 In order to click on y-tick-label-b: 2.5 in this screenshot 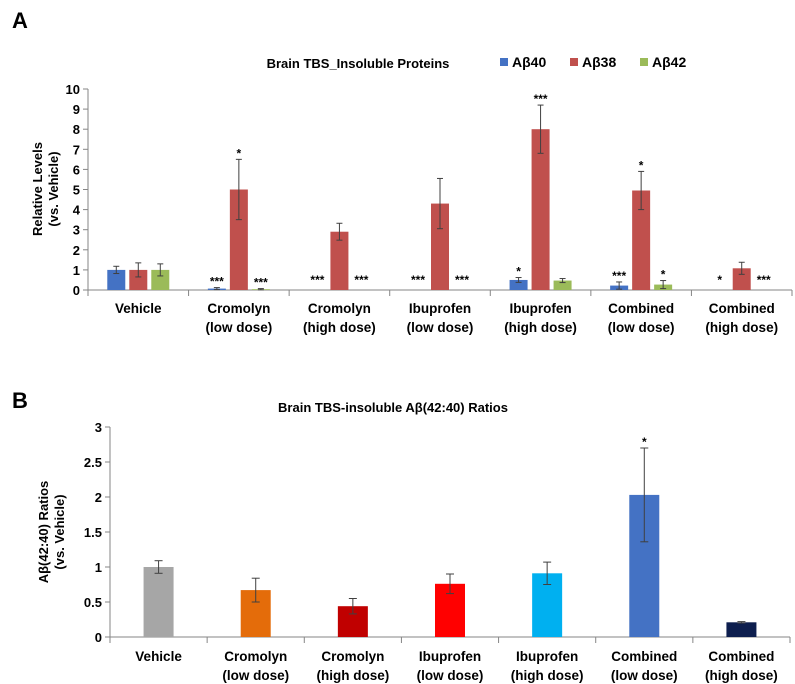, I will do `click(93, 462)`.